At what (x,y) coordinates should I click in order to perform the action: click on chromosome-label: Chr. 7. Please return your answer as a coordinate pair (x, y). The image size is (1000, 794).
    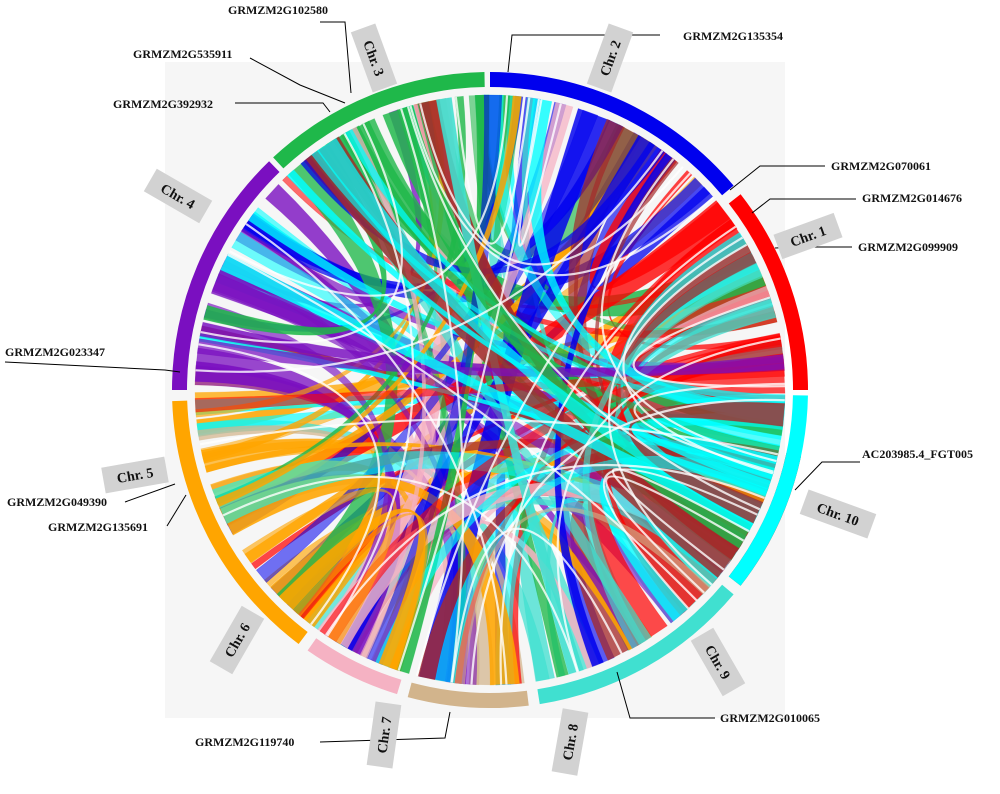
    Looking at the image, I should click on (385, 735).